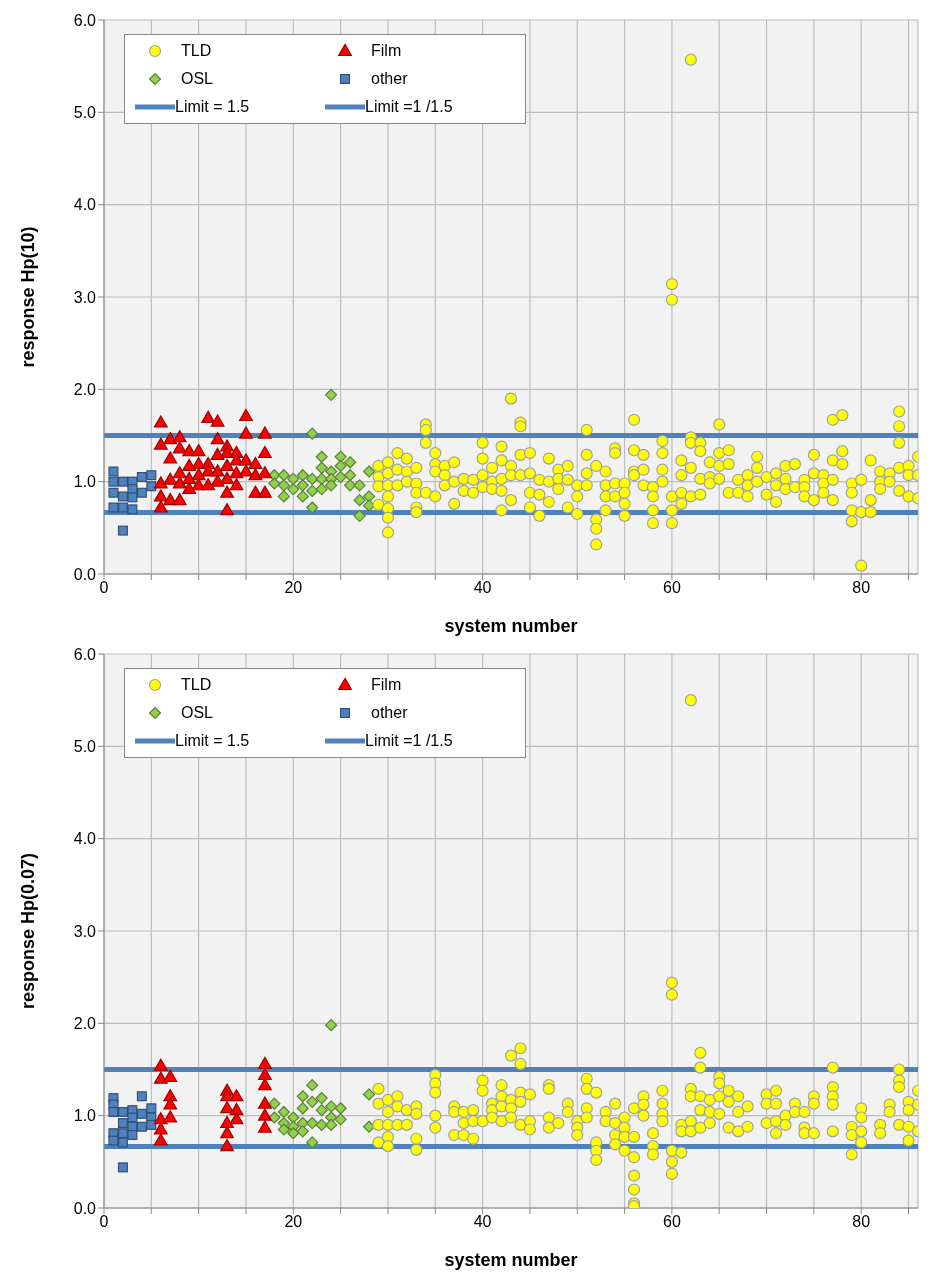 This screenshot has width=932, height=1288. I want to click on y-axis-title: response Hp(0.07), so click(28, 931).